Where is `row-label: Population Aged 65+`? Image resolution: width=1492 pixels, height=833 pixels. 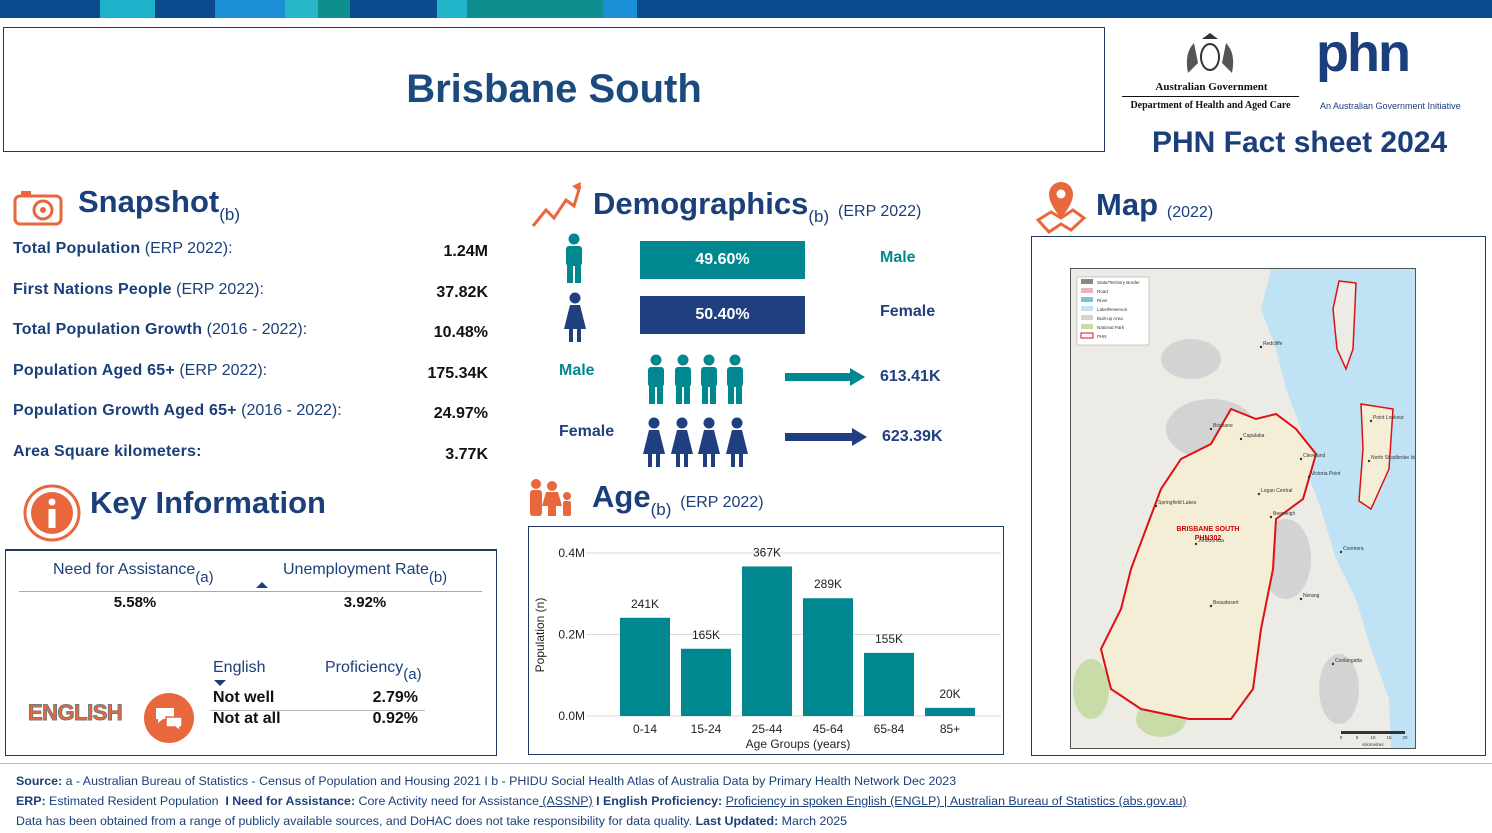
row-label: Population Aged 65+ is located at coordinates (94, 370).